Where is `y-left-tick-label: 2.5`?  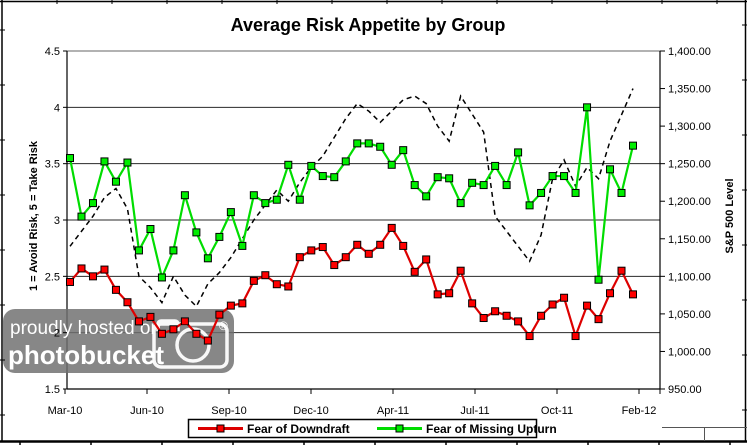 y-left-tick-label: 2.5 is located at coordinates (52, 277).